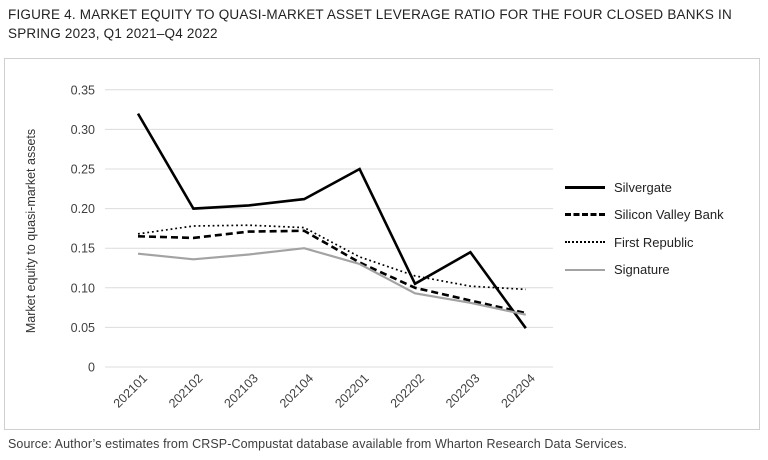 The image size is (768, 460). I want to click on series-line-signature, so click(332, 281).